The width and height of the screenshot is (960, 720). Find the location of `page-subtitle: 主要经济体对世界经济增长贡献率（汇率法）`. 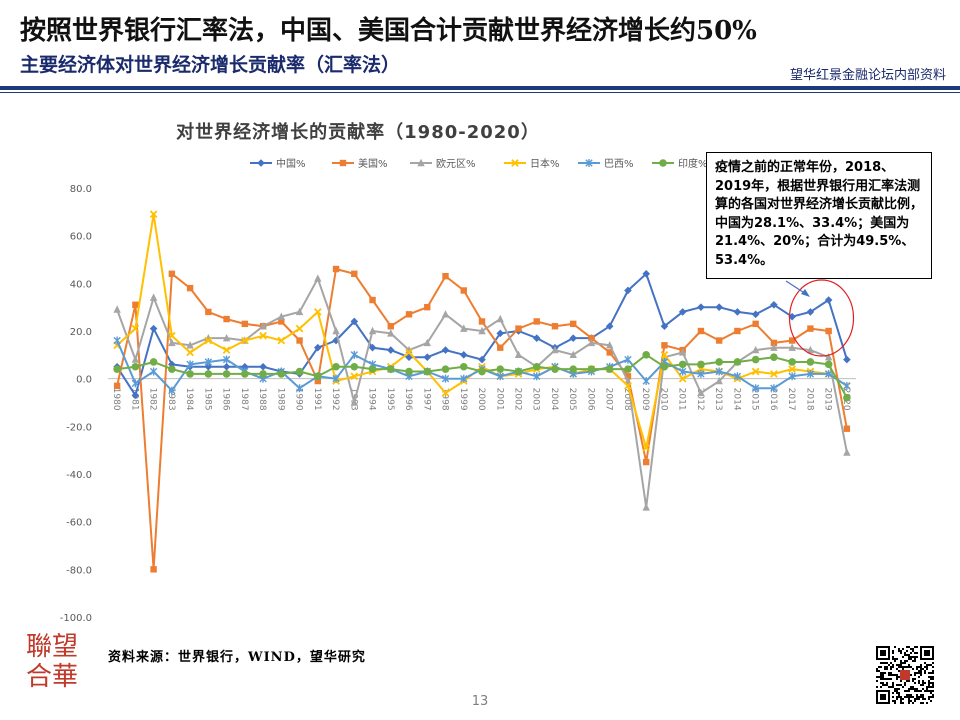

page-subtitle: 主要经济体对世界经济增长贡献率（汇率法） is located at coordinates (210, 65).